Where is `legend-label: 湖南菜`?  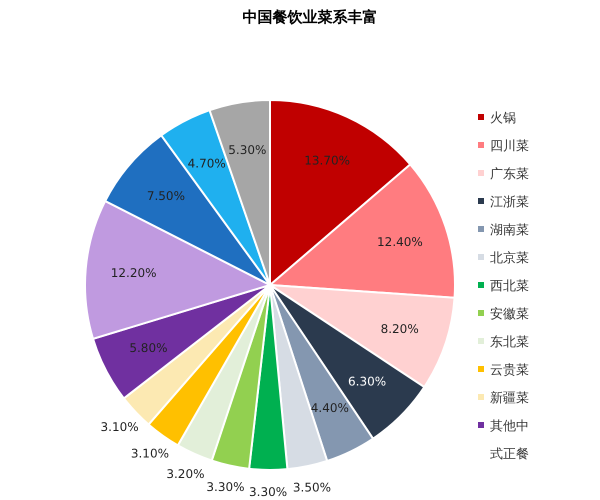
legend-label: 湖南菜 is located at coordinates (509, 230).